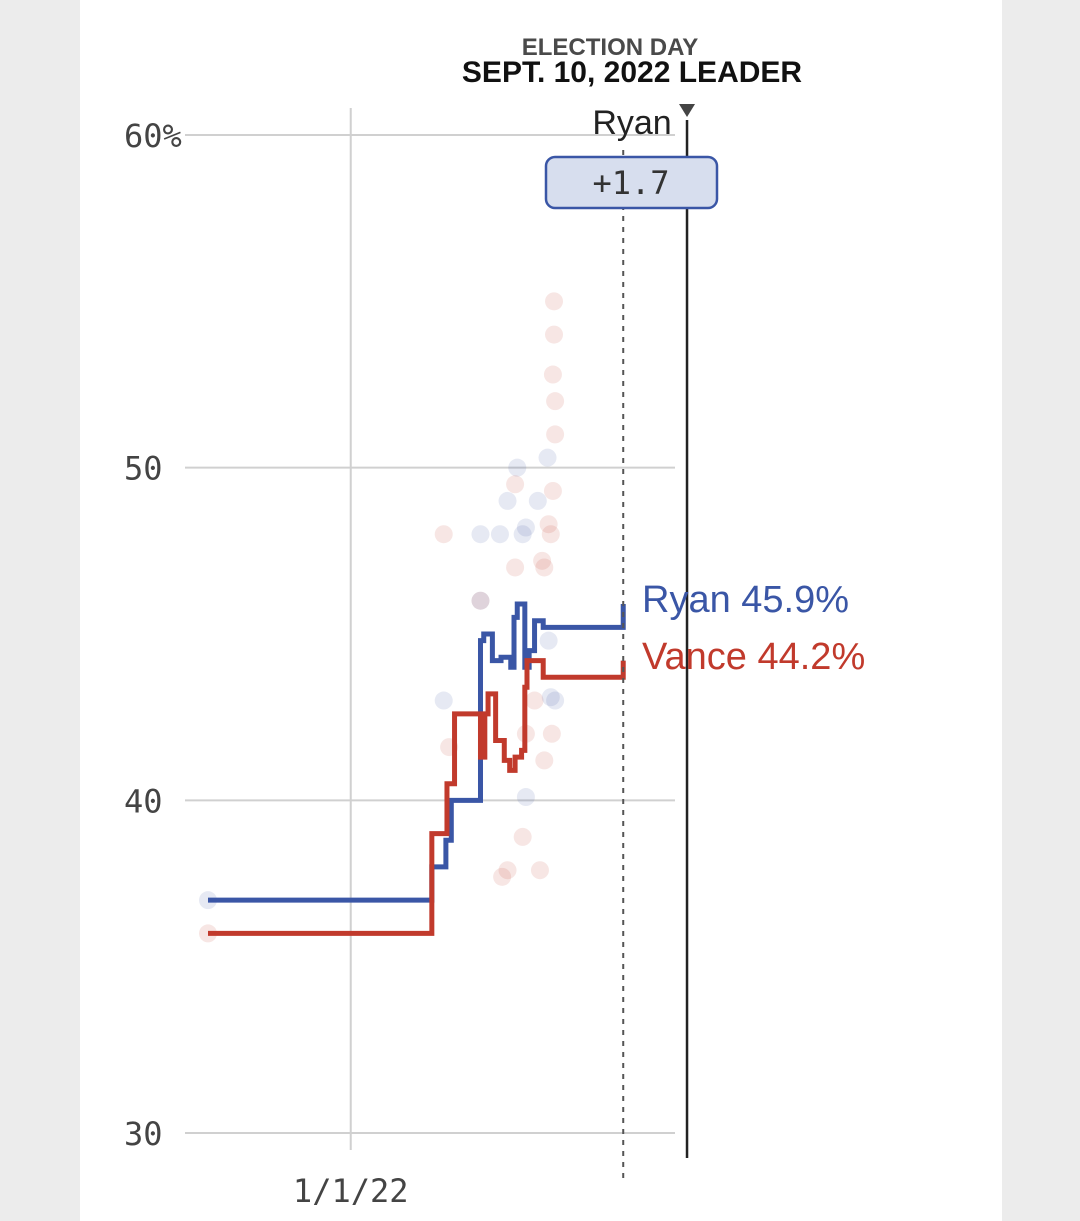  I want to click on leader-name: Ryan, so click(631, 123).